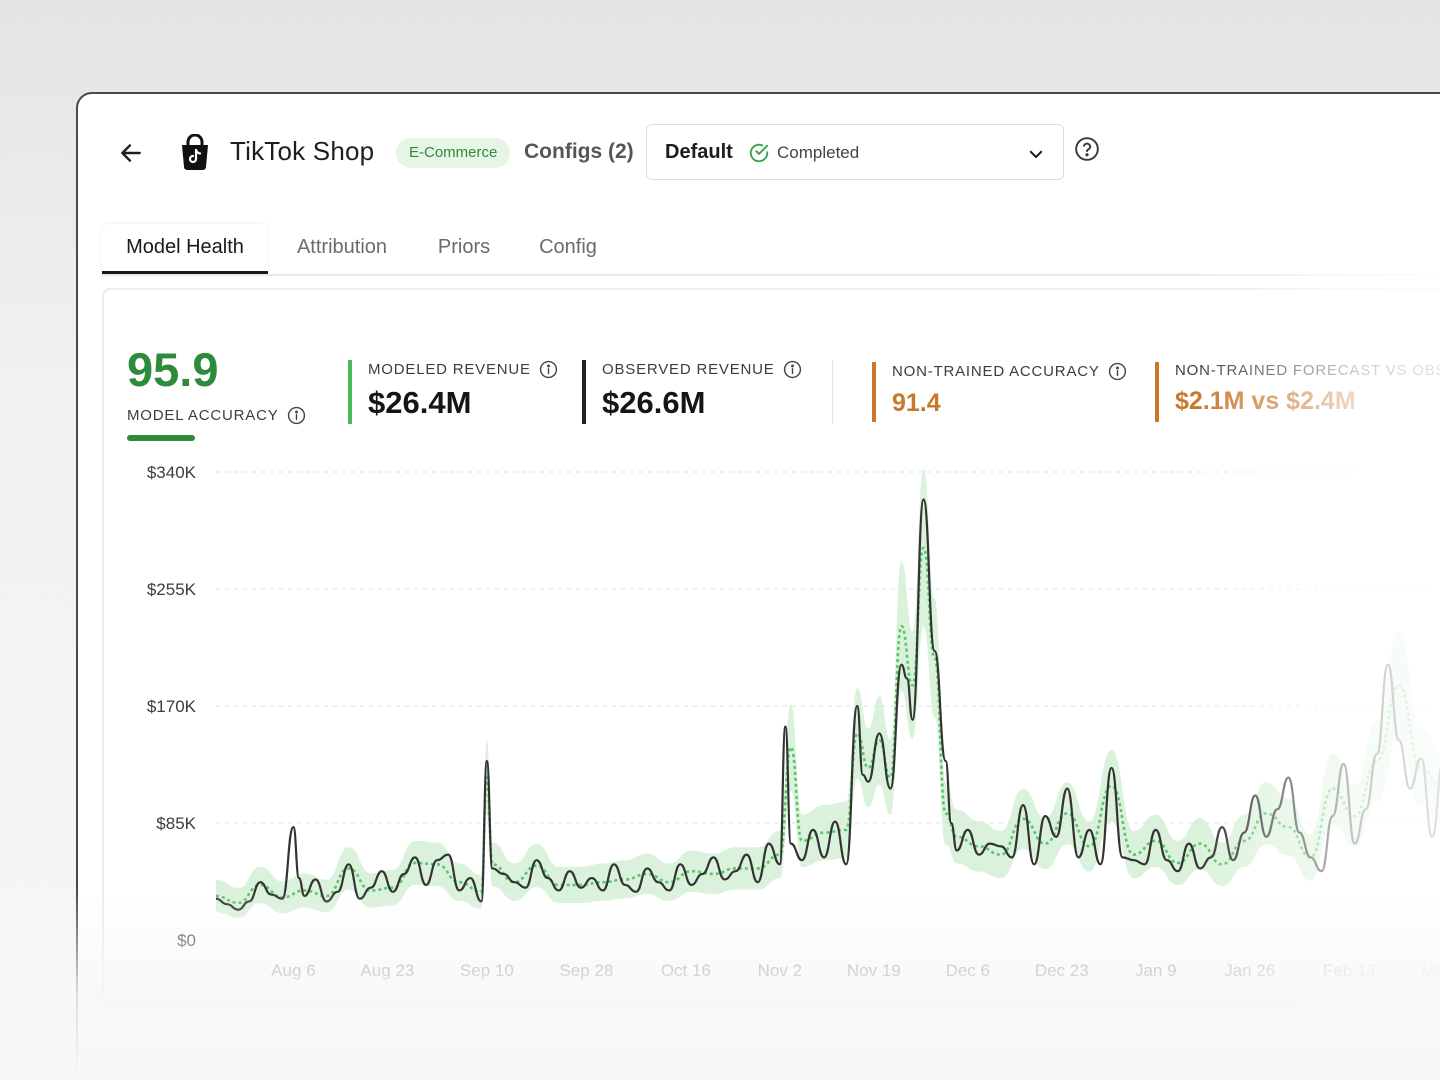 Image resolution: width=1440 pixels, height=1080 pixels. Describe the element at coordinates (302, 151) in the screenshot. I see `app-title: TikTok Shop` at that location.